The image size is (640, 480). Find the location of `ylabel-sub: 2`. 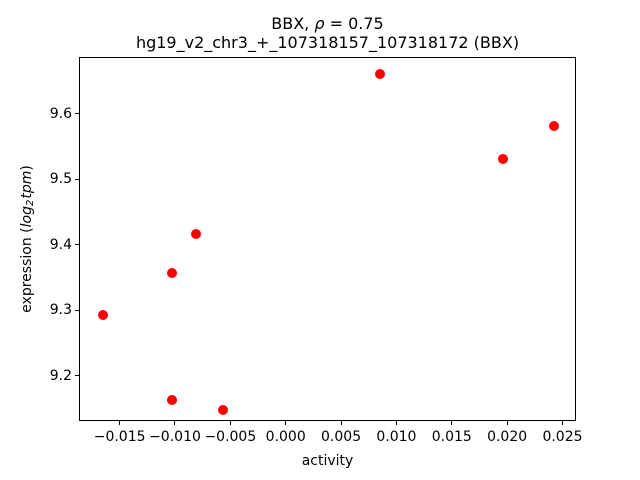

ylabel-sub: 2 is located at coordinates (30, 203).